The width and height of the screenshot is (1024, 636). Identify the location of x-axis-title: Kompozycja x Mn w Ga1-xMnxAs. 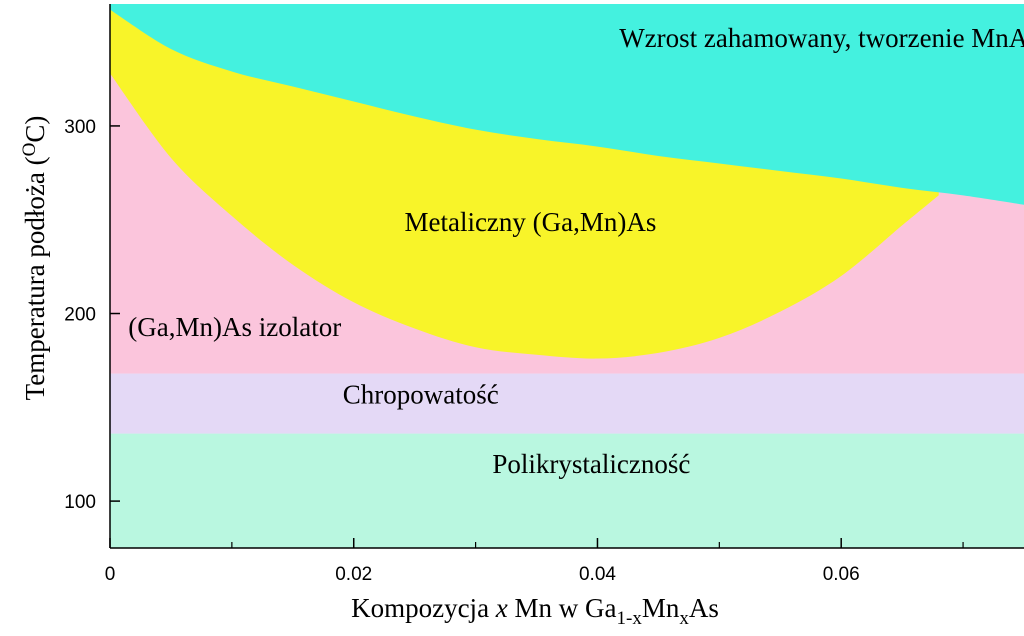
(535, 611).